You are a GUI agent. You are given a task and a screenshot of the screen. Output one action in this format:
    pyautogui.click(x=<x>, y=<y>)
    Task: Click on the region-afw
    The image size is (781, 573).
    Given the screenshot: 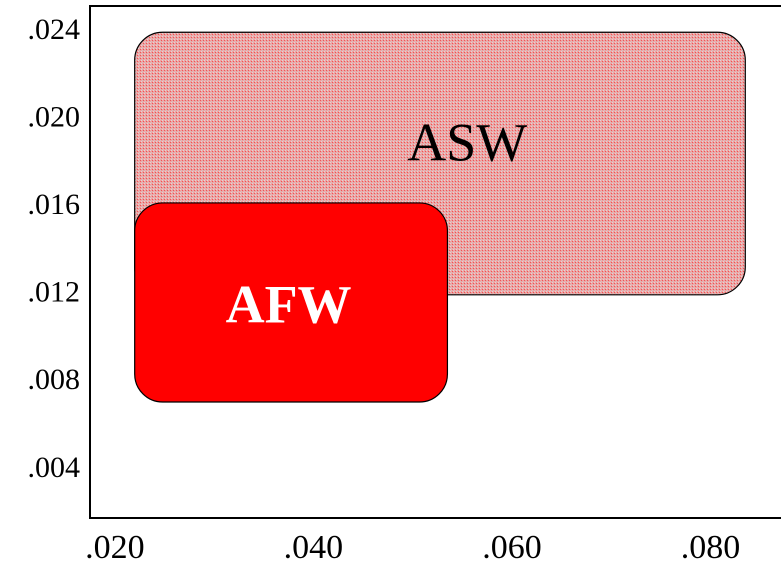 What is the action you would take?
    pyautogui.click(x=291, y=302)
    